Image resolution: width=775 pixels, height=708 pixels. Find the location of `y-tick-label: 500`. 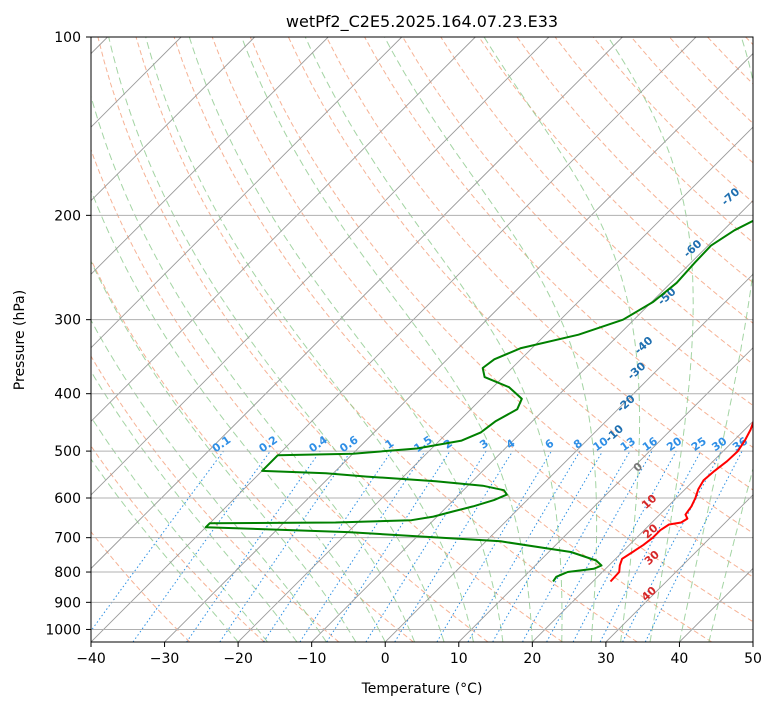

y-tick-label: 500 is located at coordinates (67, 452).